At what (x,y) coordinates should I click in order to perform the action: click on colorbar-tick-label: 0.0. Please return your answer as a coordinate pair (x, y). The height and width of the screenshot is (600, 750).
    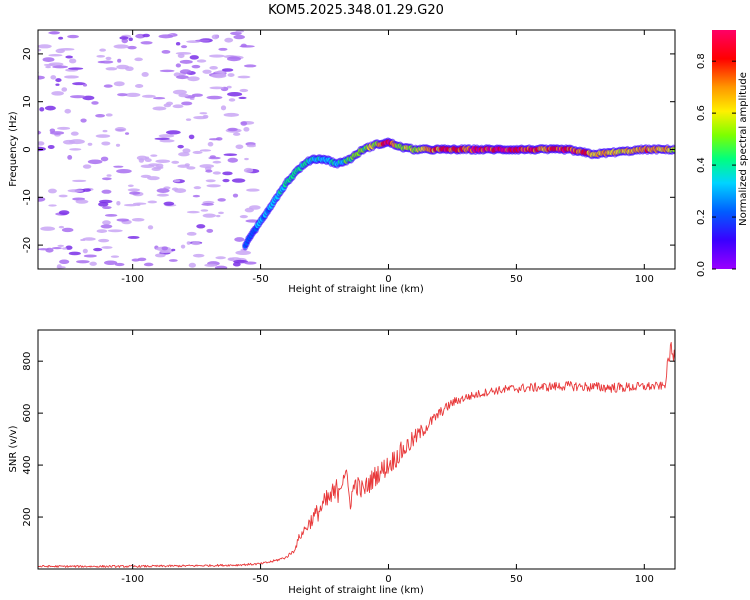
    Looking at the image, I should click on (701, 269).